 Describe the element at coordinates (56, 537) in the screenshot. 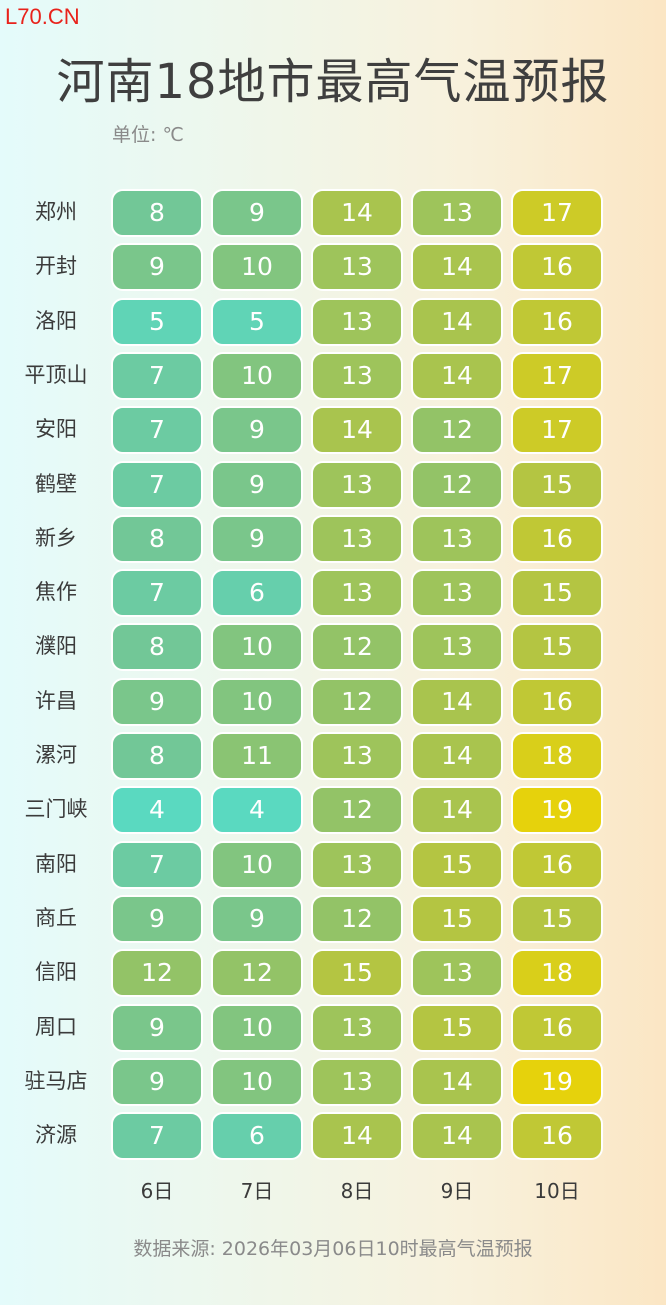

I see `city-label: 新乡` at that location.